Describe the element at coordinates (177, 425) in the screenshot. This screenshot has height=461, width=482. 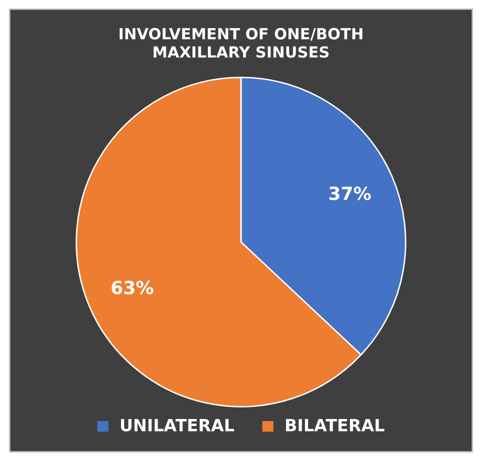
I see `legend-label: UNILATERAL` at that location.